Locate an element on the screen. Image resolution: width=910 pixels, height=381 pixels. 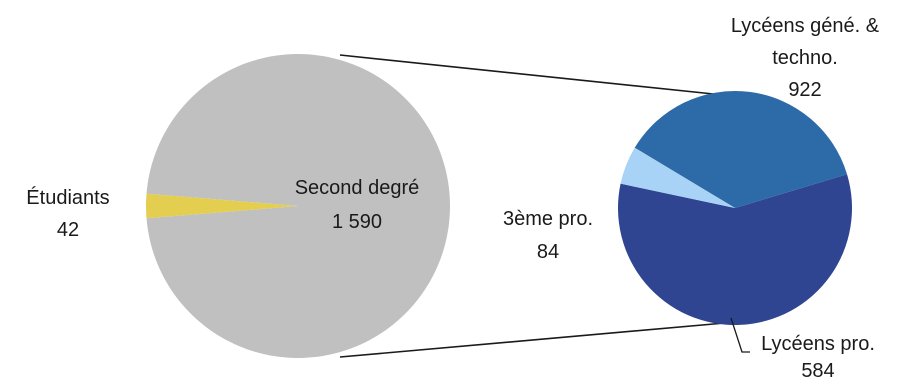
slice-value-etudiants: 42 is located at coordinates (68, 230).